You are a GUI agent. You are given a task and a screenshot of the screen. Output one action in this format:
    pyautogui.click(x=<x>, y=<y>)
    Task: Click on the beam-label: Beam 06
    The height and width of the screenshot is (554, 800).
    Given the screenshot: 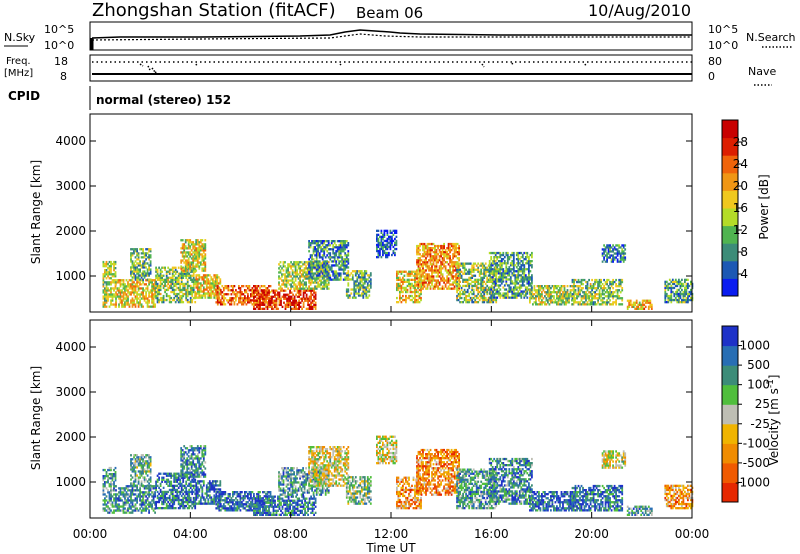 What is the action you would take?
    pyautogui.click(x=389, y=13)
    